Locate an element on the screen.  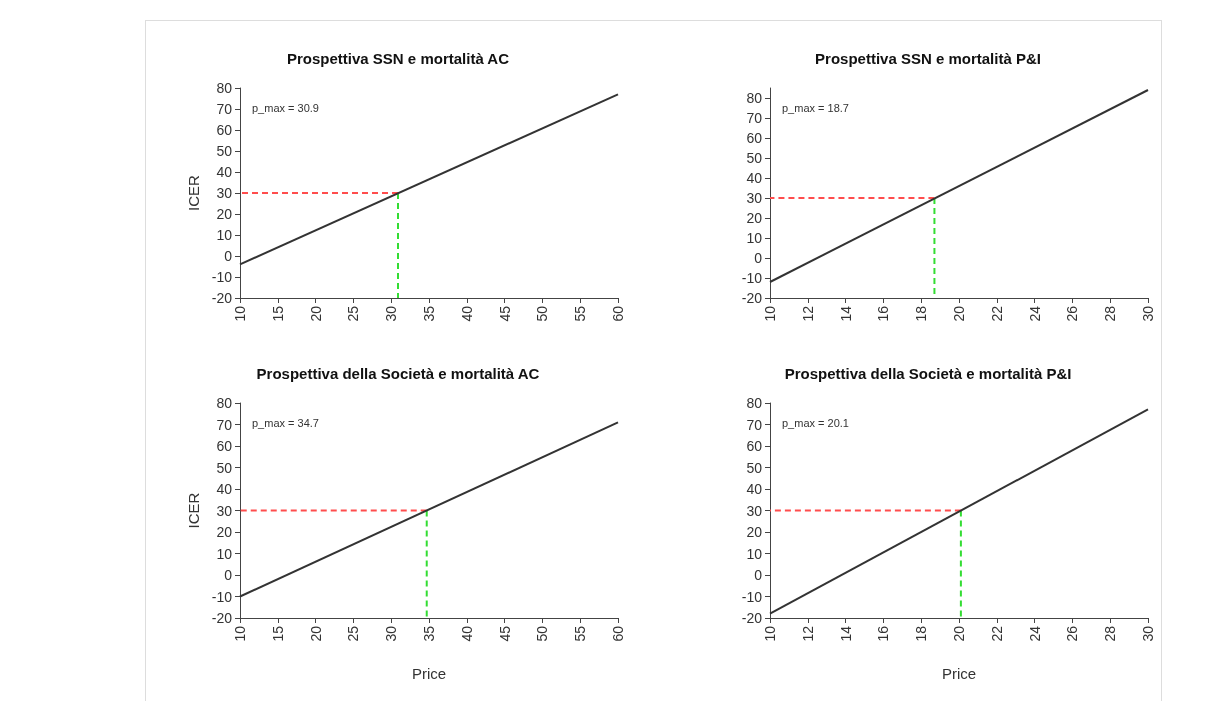
annotation: p_max = 20.1 is located at coordinates (815, 422).